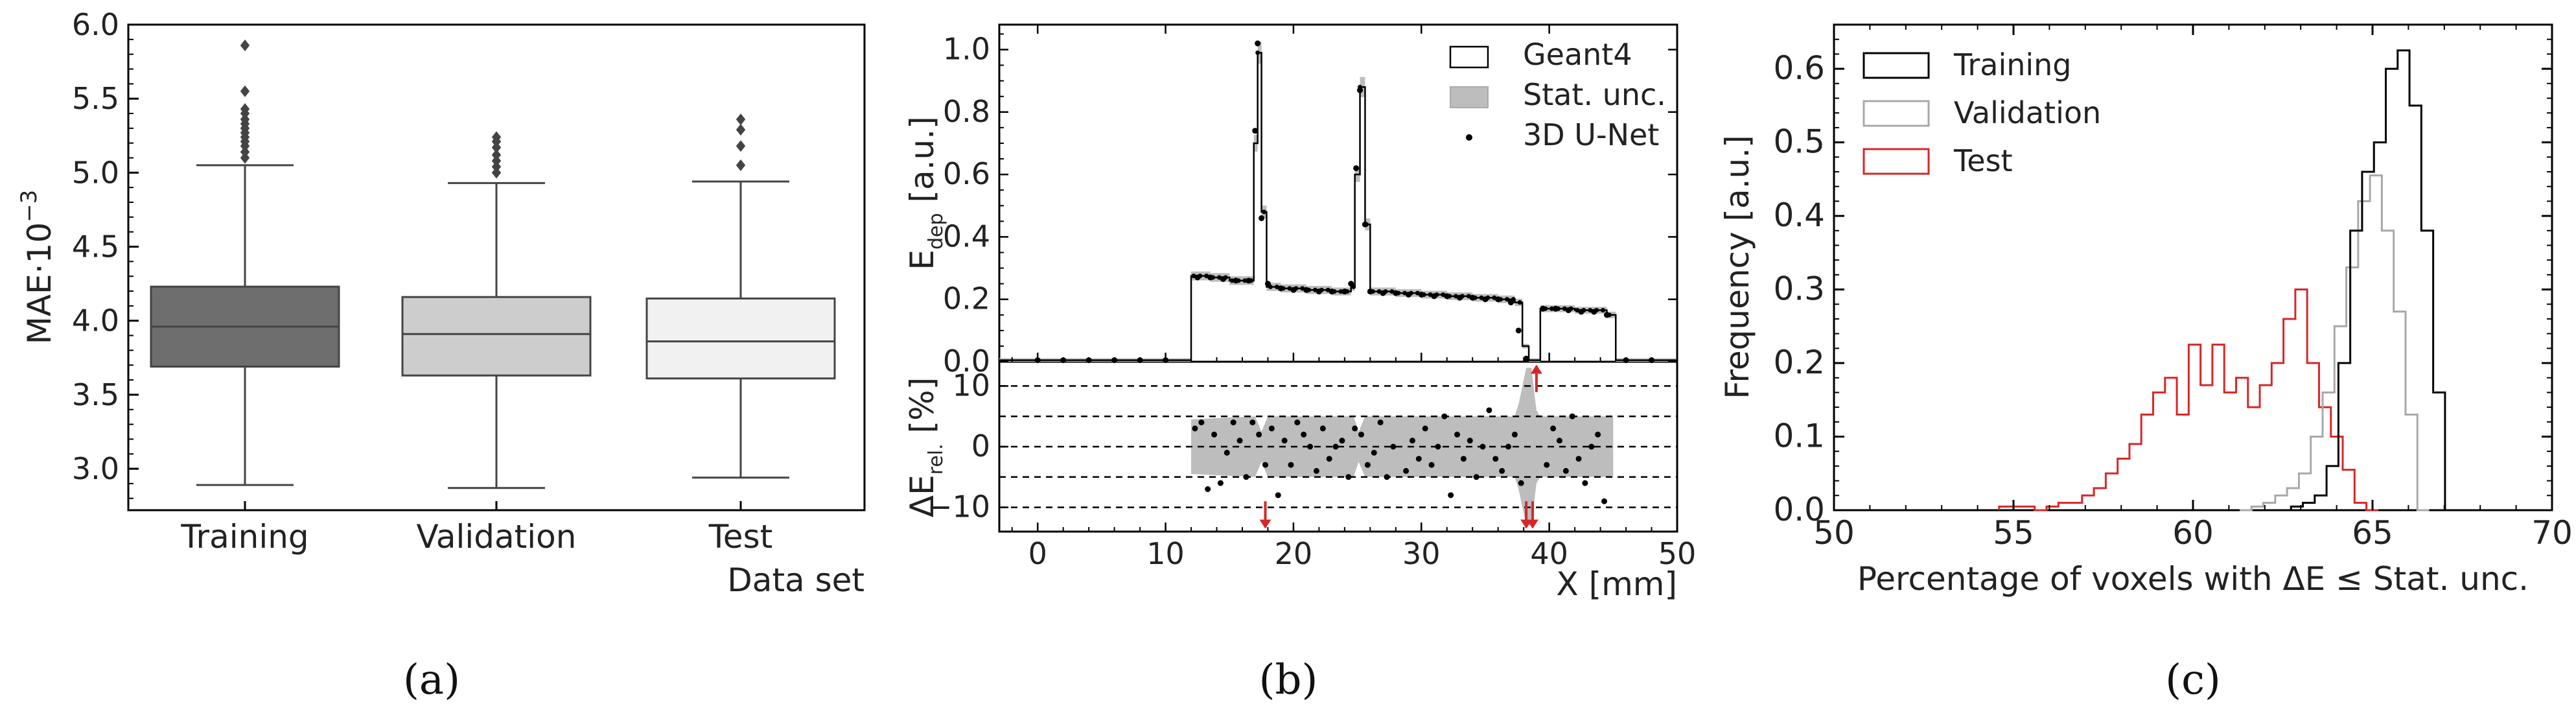 The height and width of the screenshot is (717, 2576). I want to click on box-validation, so click(497, 310).